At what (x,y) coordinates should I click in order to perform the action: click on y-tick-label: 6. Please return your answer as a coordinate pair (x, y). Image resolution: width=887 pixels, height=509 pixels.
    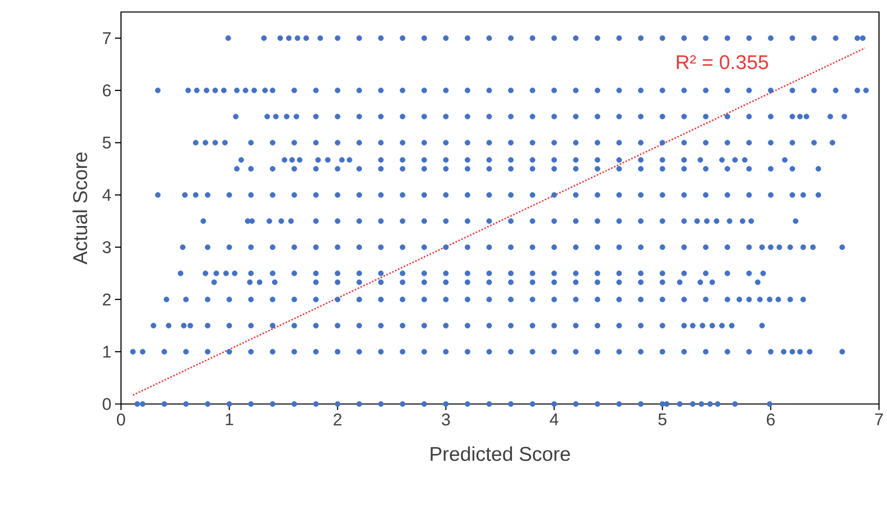
    Looking at the image, I should click on (106, 90).